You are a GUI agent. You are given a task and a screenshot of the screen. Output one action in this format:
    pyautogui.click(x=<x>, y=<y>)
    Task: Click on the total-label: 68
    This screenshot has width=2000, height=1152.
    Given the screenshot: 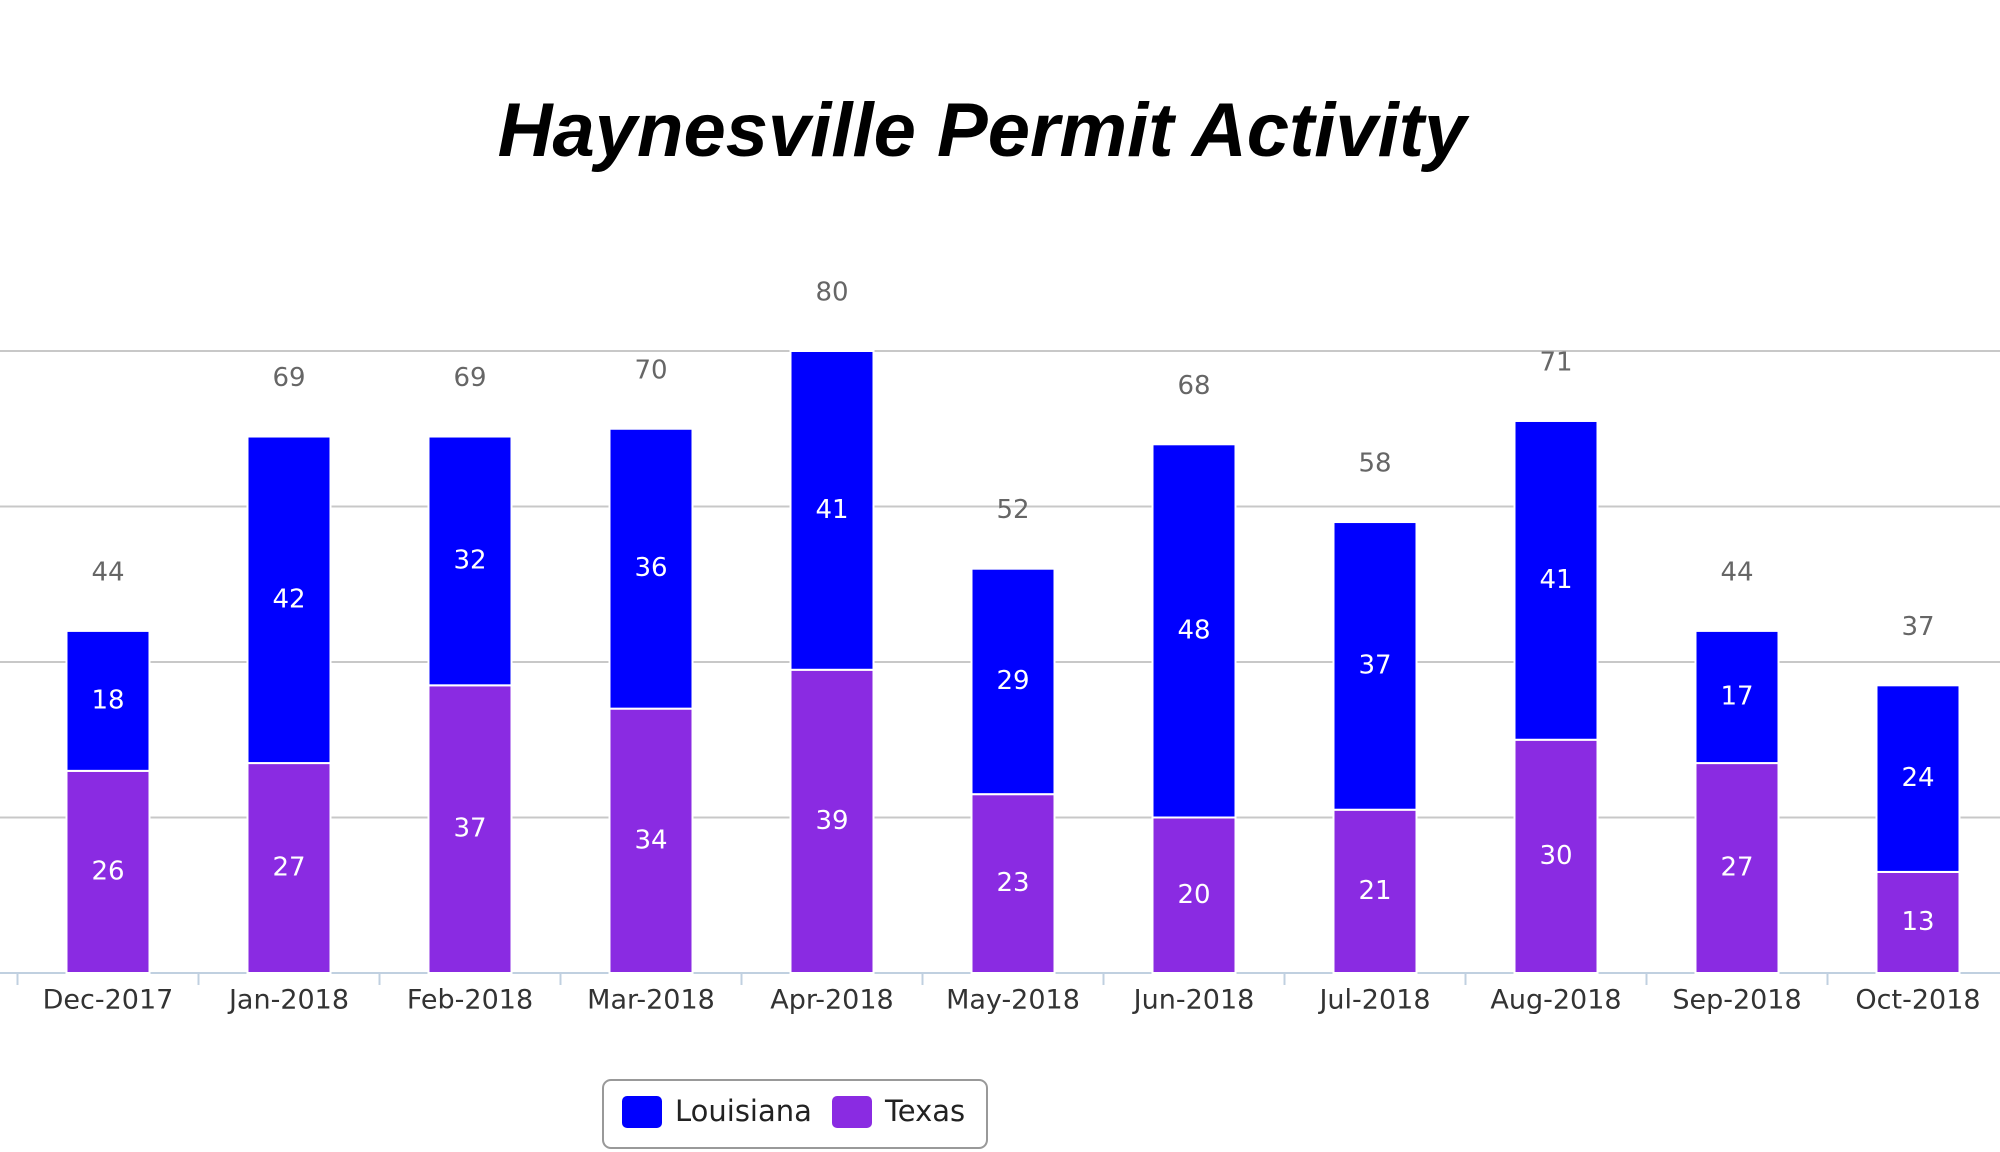 What is the action you would take?
    pyautogui.click(x=1193, y=386)
    